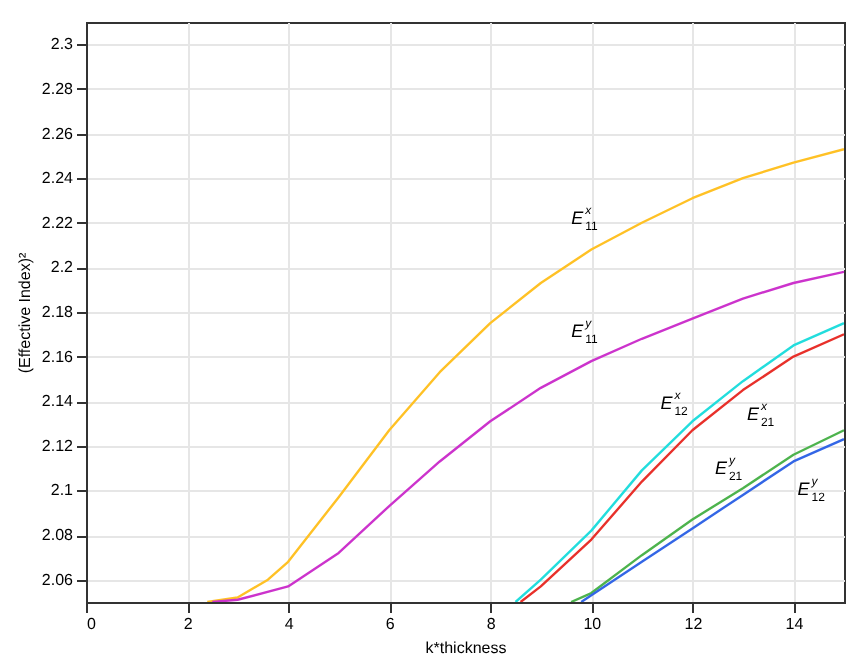  What do you see at coordinates (466, 646) in the screenshot?
I see `x-axis-title: k*thickness` at bounding box center [466, 646].